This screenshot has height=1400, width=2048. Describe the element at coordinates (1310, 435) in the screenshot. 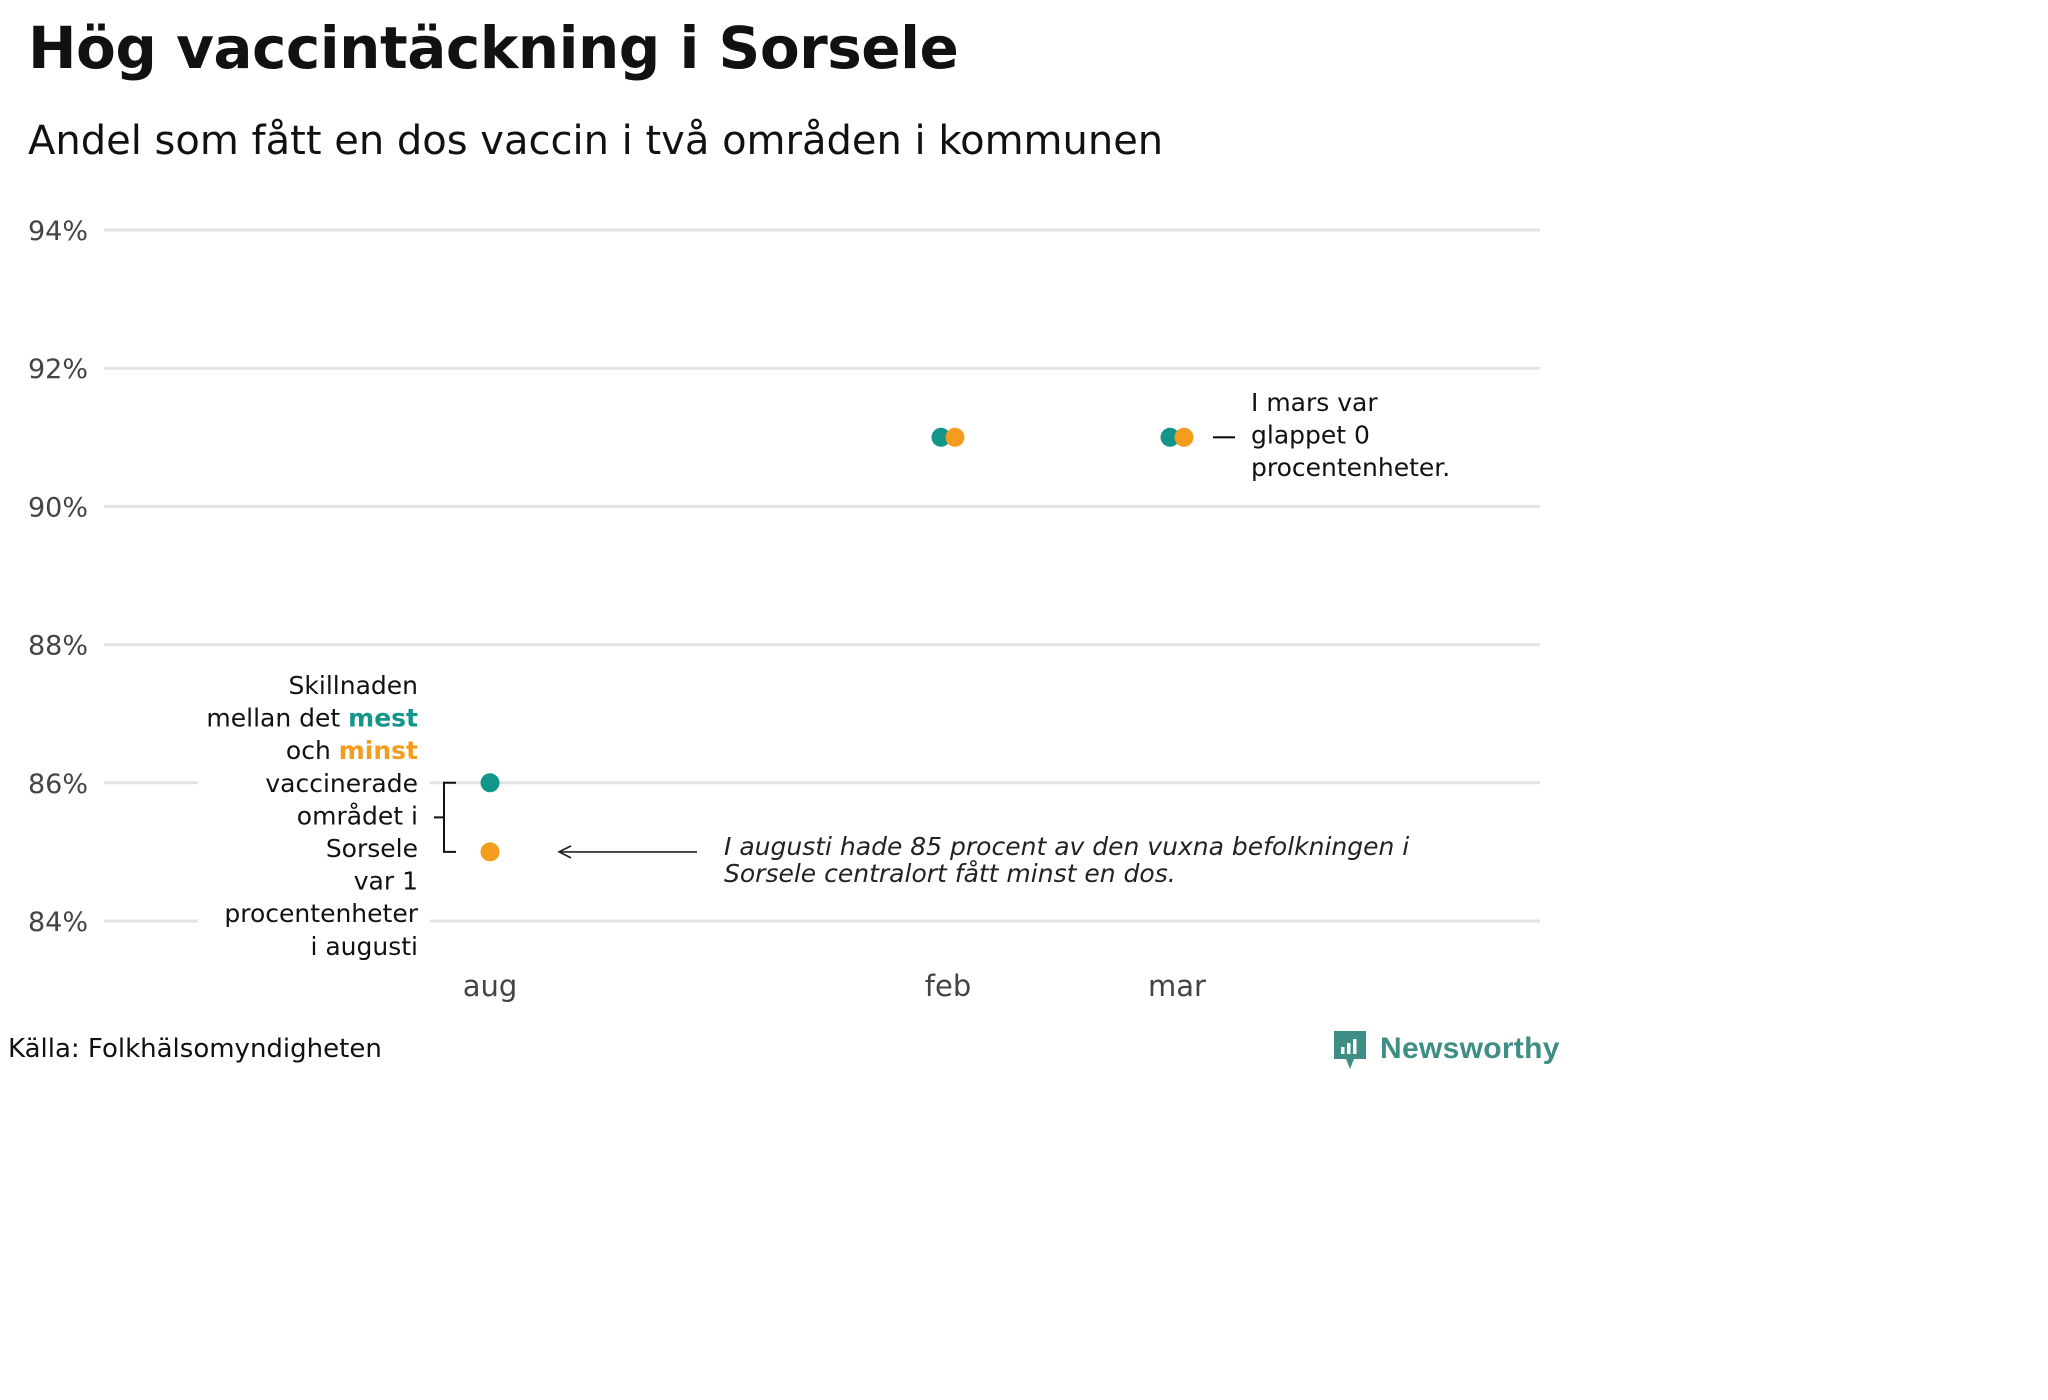

I see `mar-annotation-line: glappet 0` at that location.